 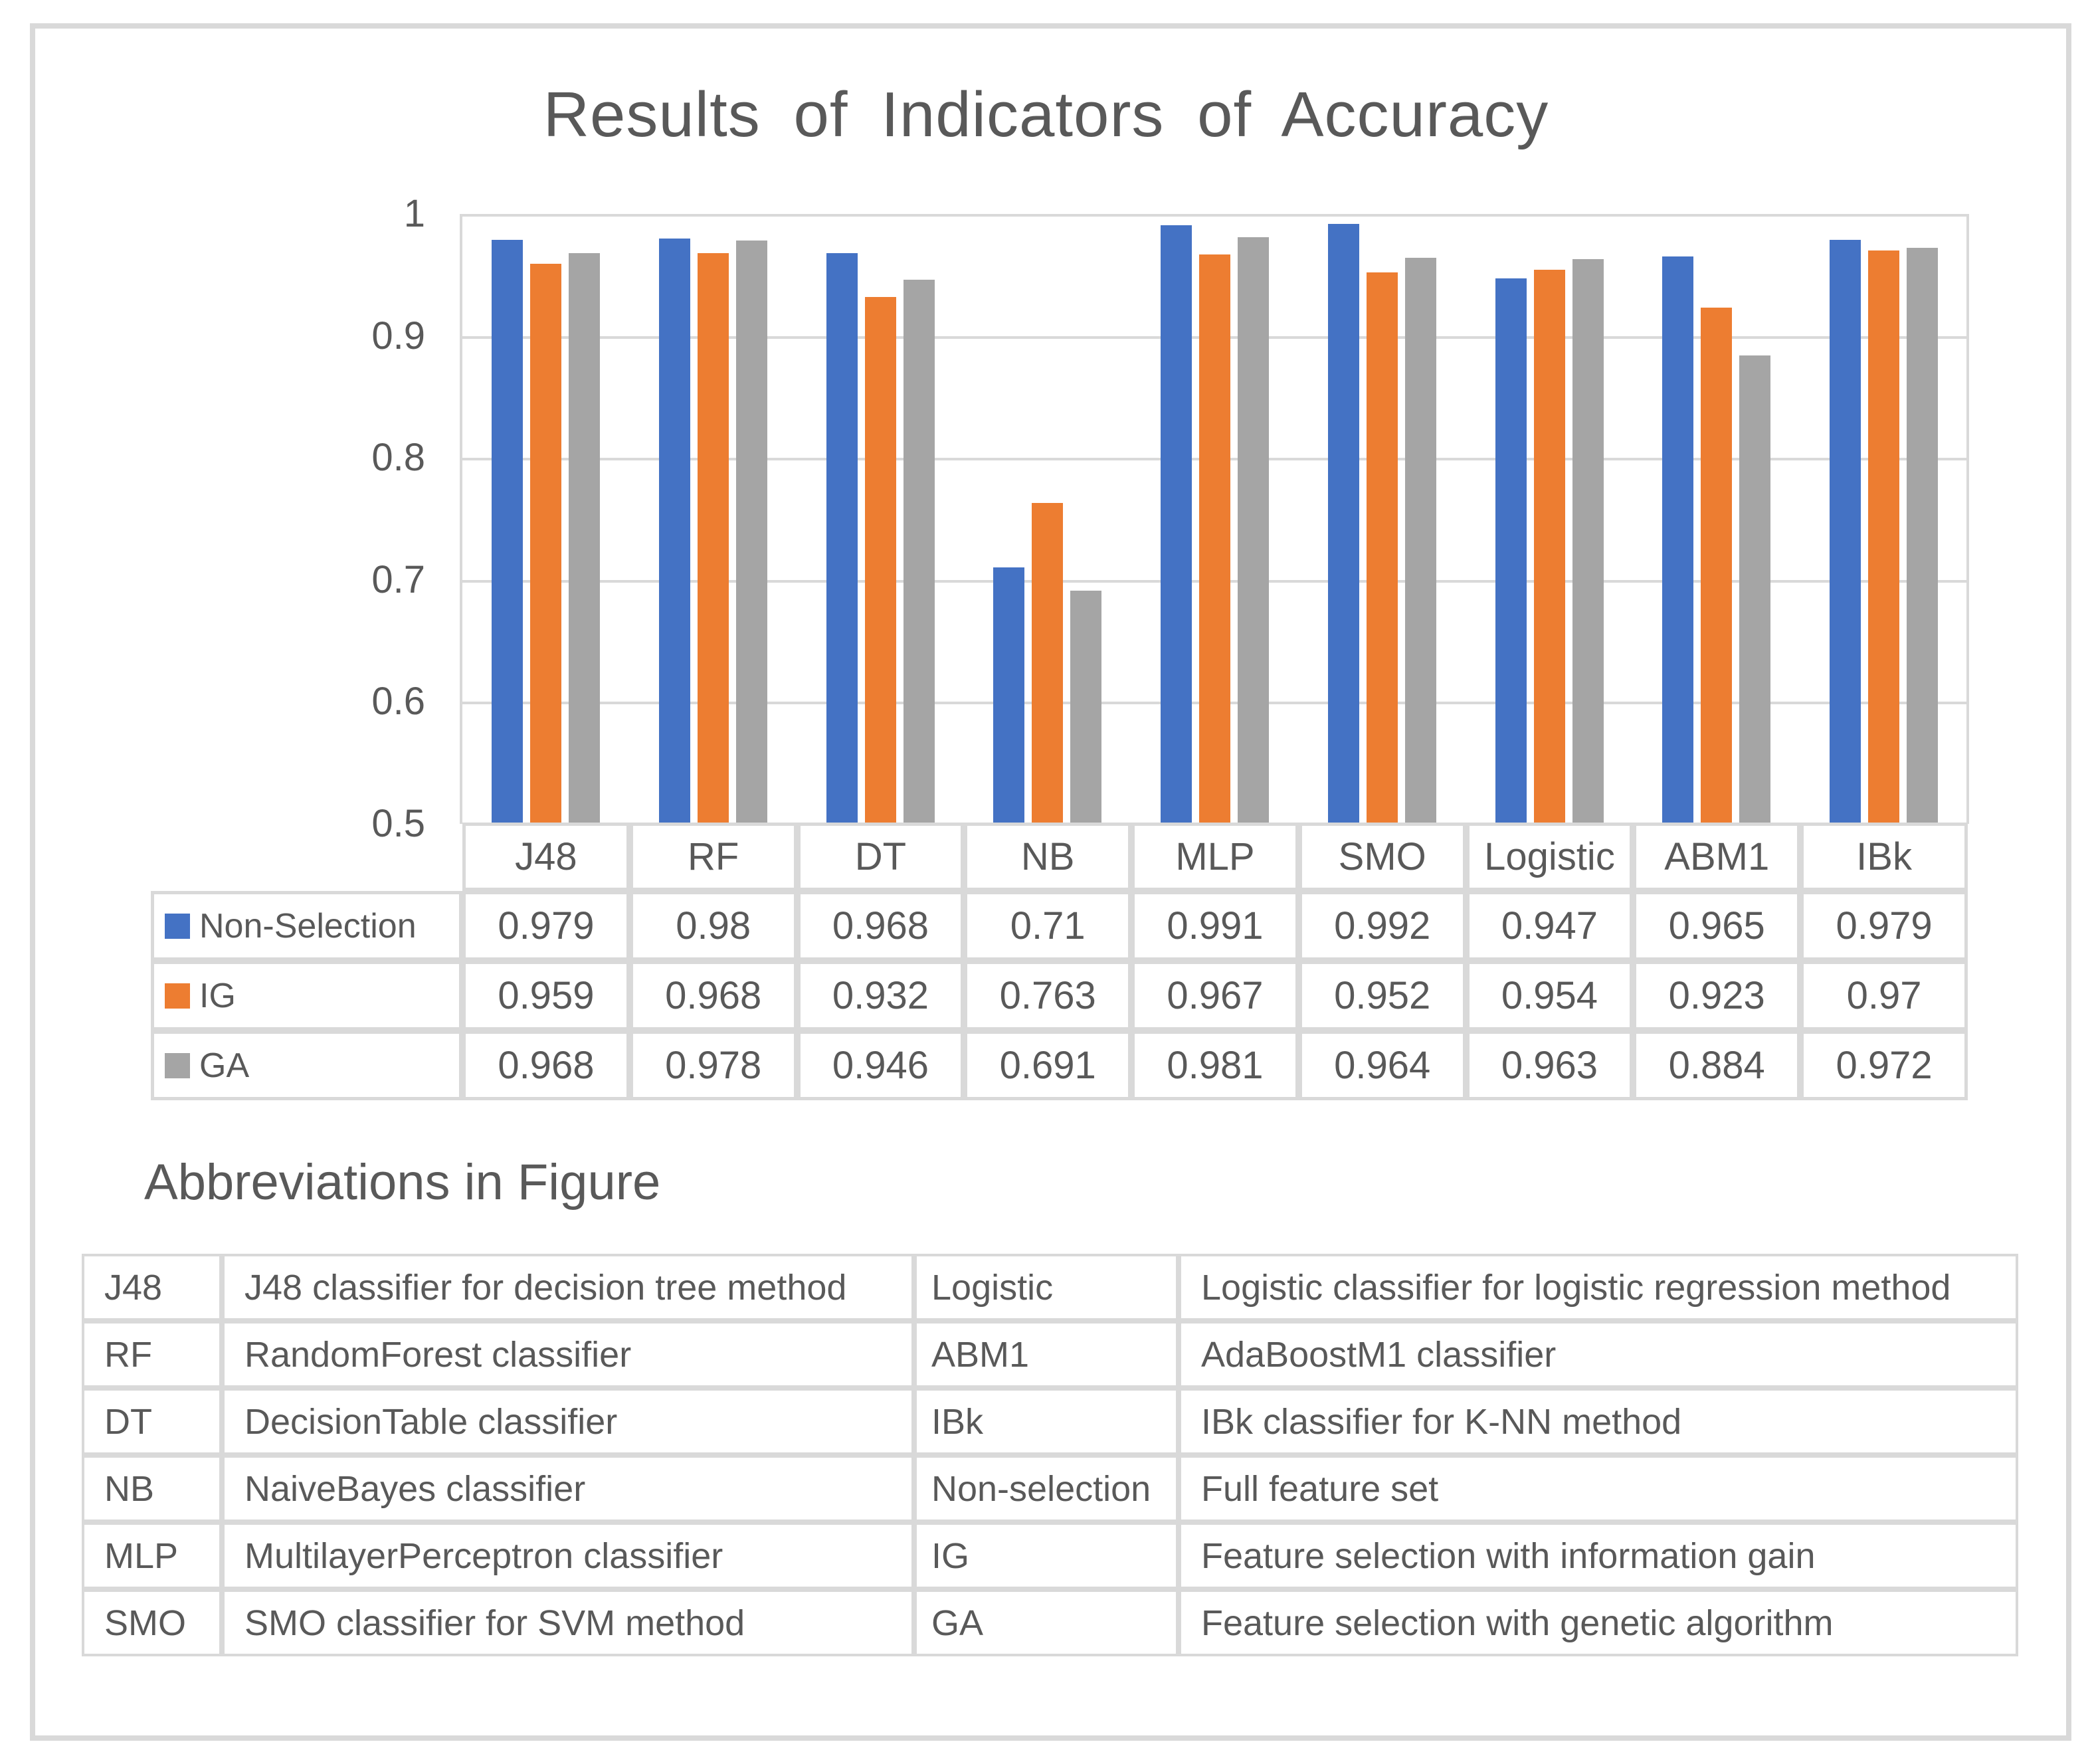 I want to click on legend-entry: GA, so click(x=306, y=1066).